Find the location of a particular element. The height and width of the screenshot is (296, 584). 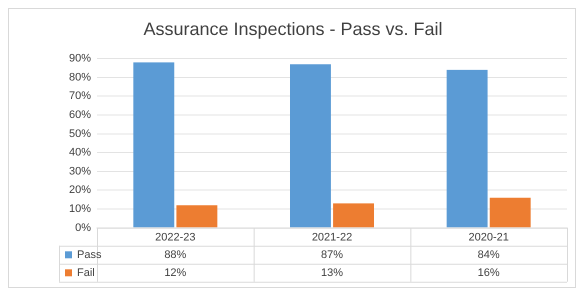

y-tick-label: 30% is located at coordinates (80, 171).